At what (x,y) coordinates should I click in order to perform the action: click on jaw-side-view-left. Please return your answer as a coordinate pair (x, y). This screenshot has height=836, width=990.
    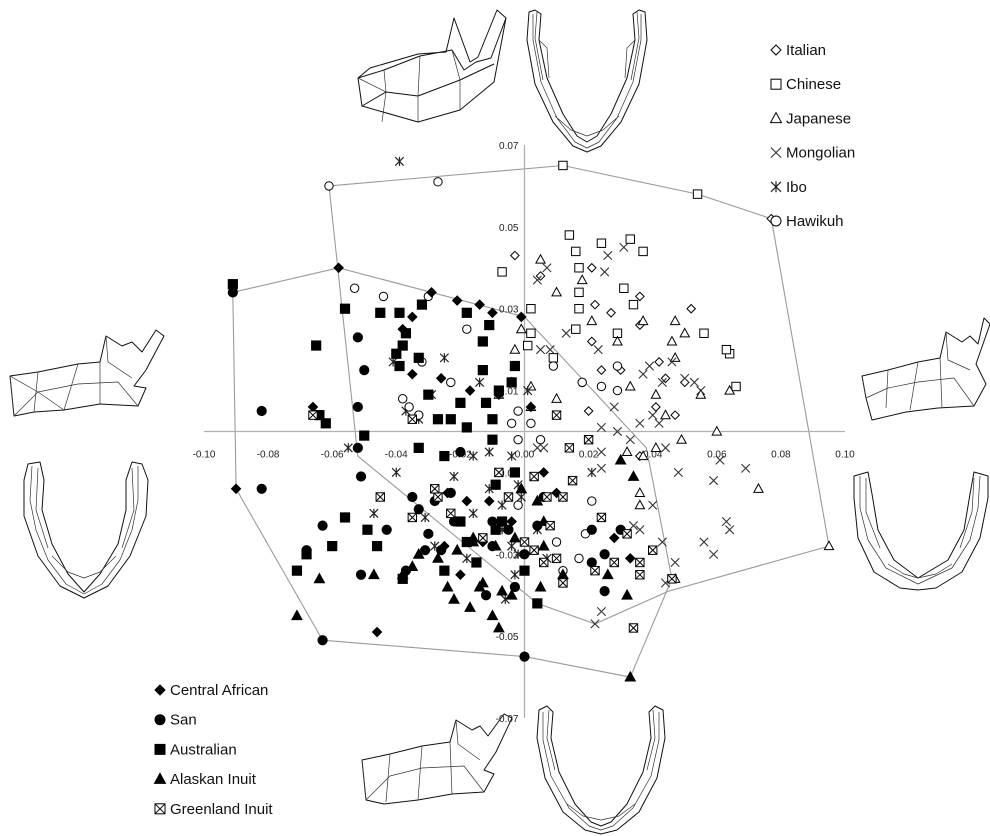
    Looking at the image, I should click on (87, 373).